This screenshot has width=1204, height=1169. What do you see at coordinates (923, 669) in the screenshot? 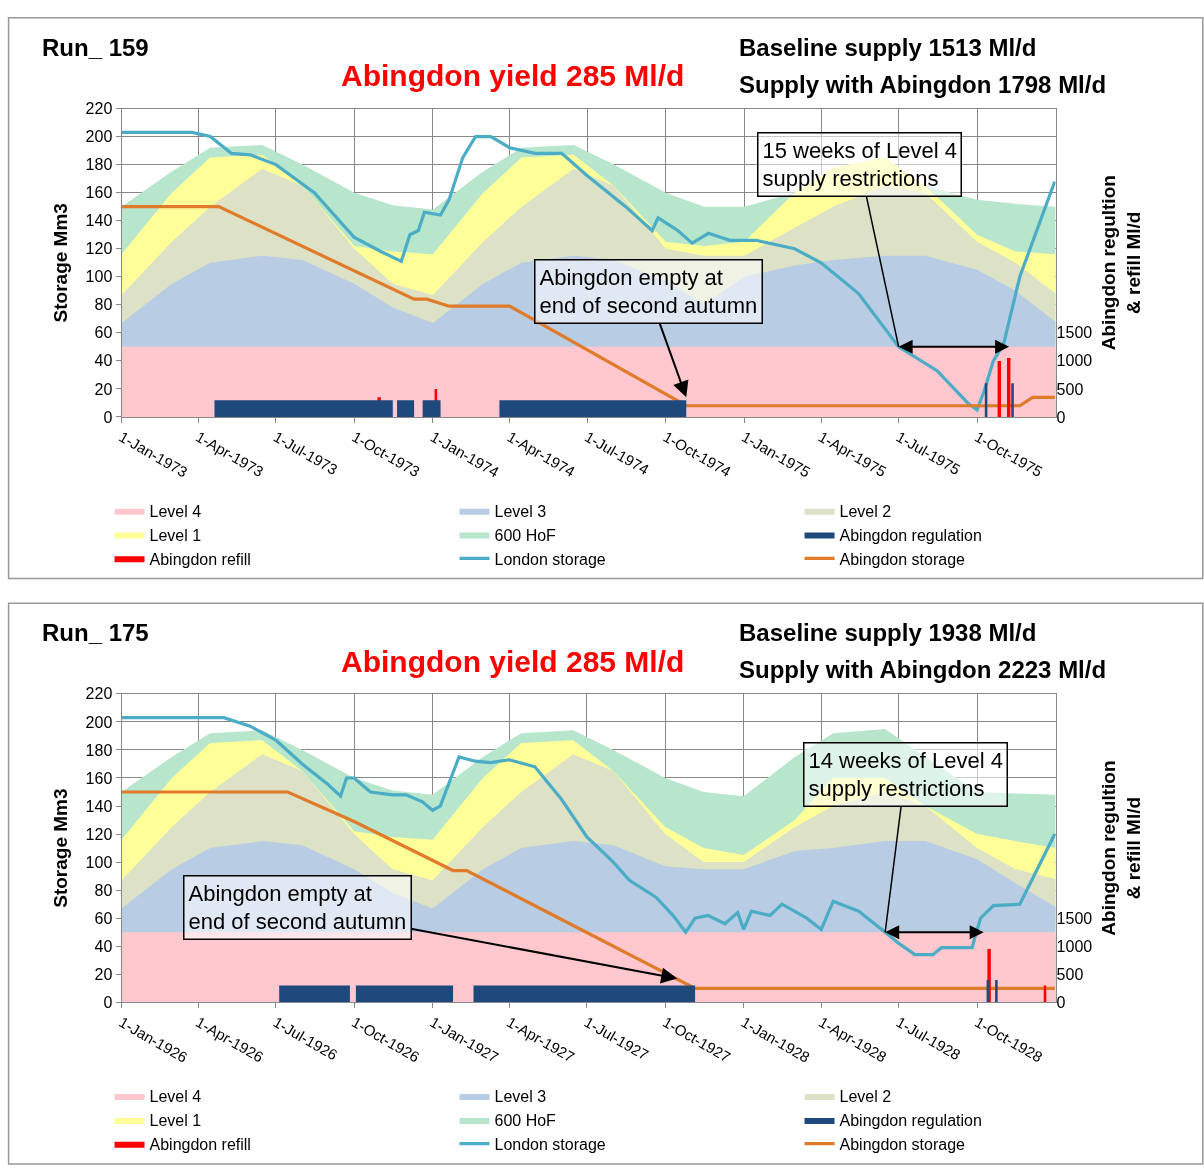
I see `text: Supply with Abingdon 2223 Ml/d` at bounding box center [923, 669].